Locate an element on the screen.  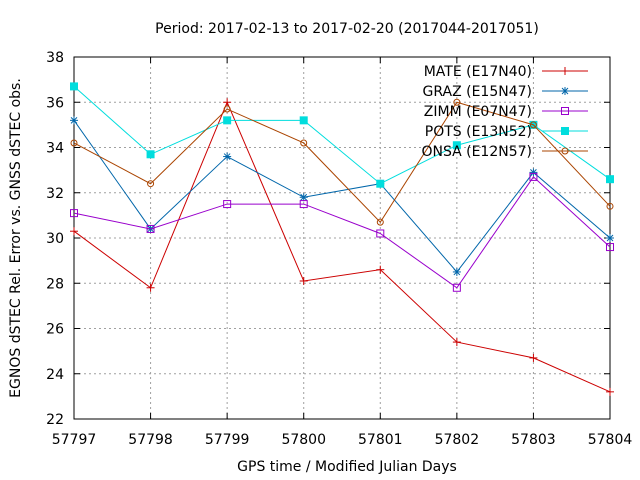
y-tick-label: 32 is located at coordinates (55, 194).